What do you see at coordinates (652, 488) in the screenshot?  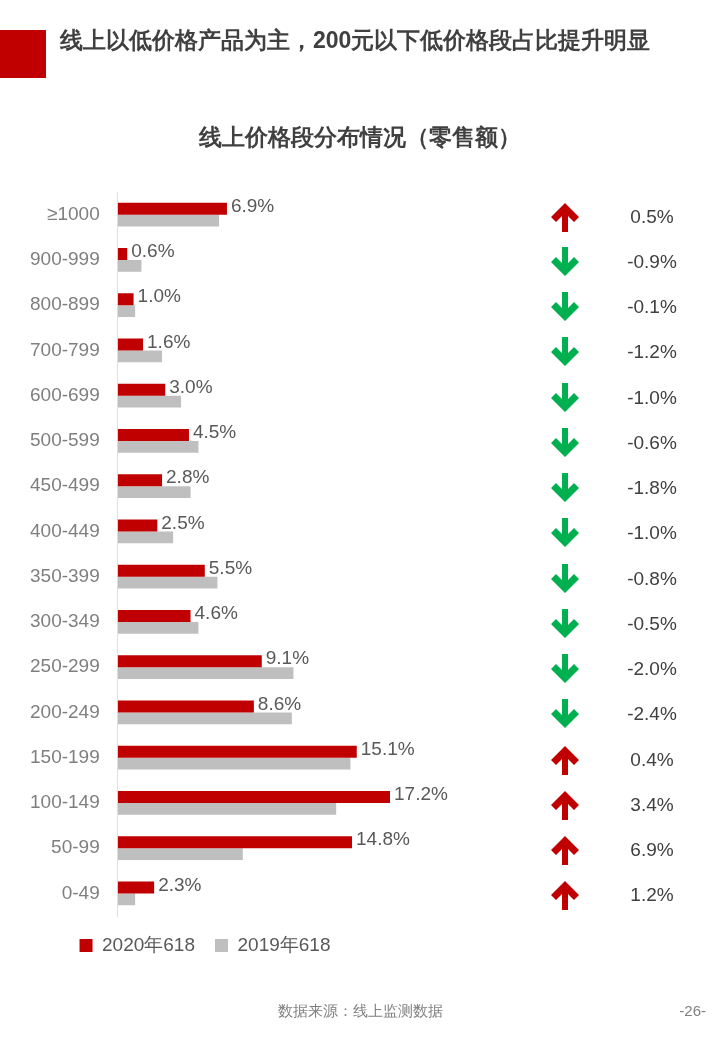 I see `text: -1.8%` at bounding box center [652, 488].